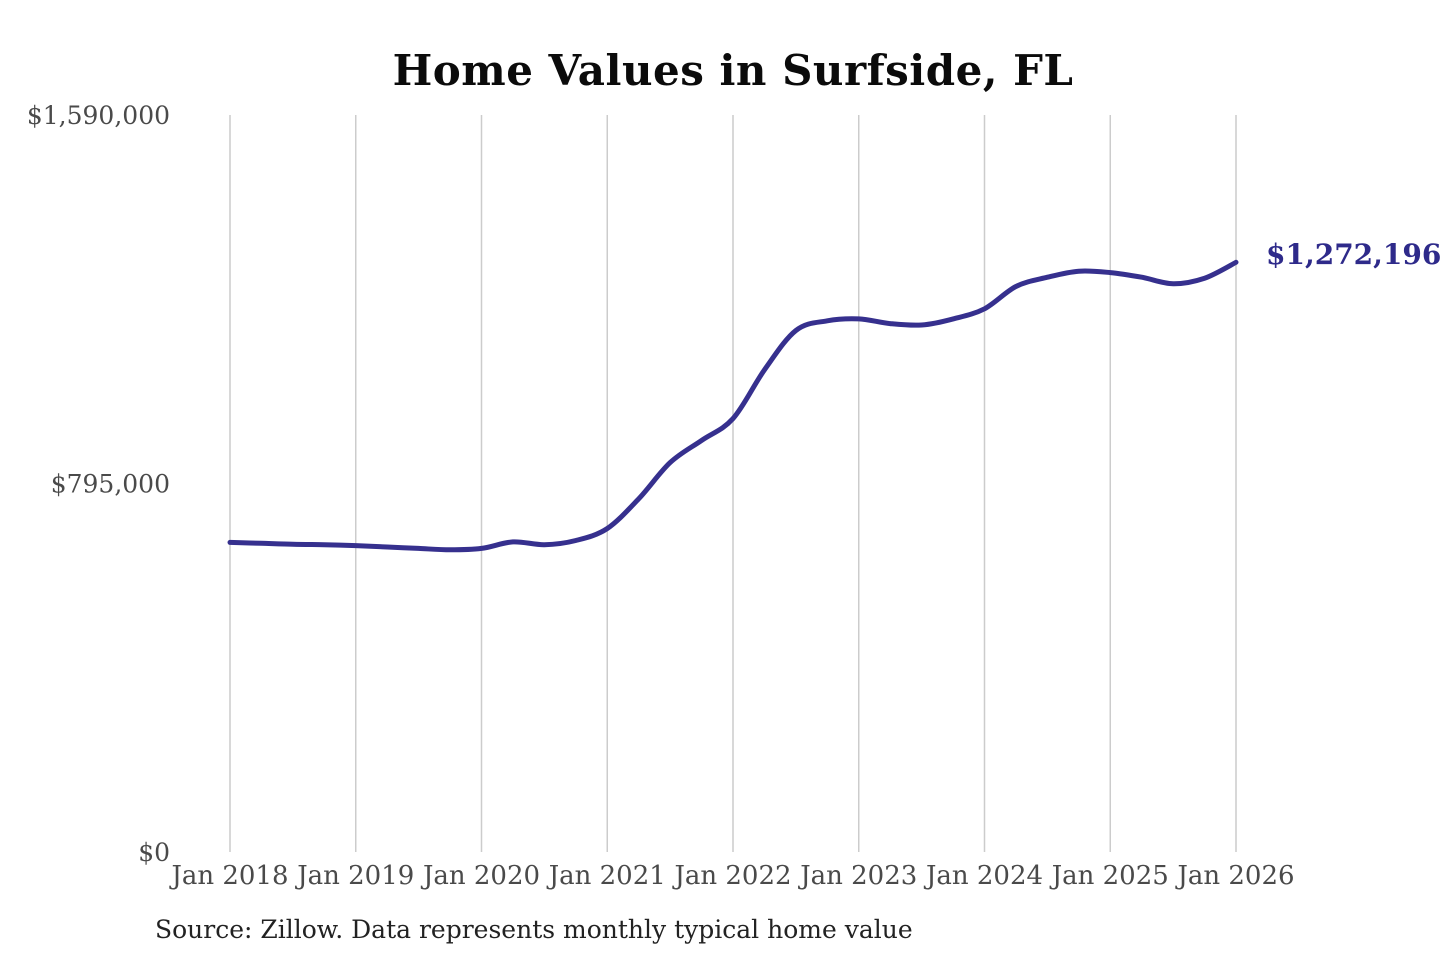  Describe the element at coordinates (1109, 876) in the screenshot. I see `x-tick-label: Jan 2025` at that location.